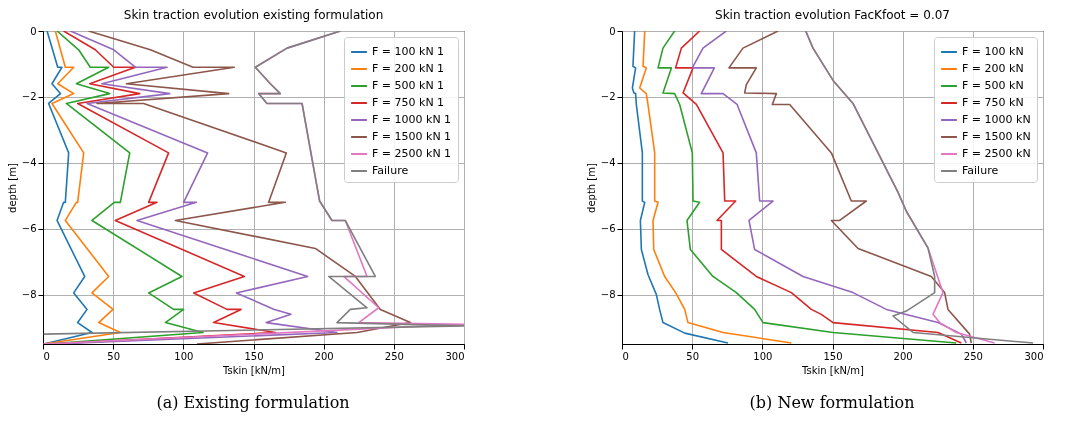 The image size is (1073, 430). What do you see at coordinates (253, 402) in the screenshot?
I see `text: (a) Existing formulation` at bounding box center [253, 402].